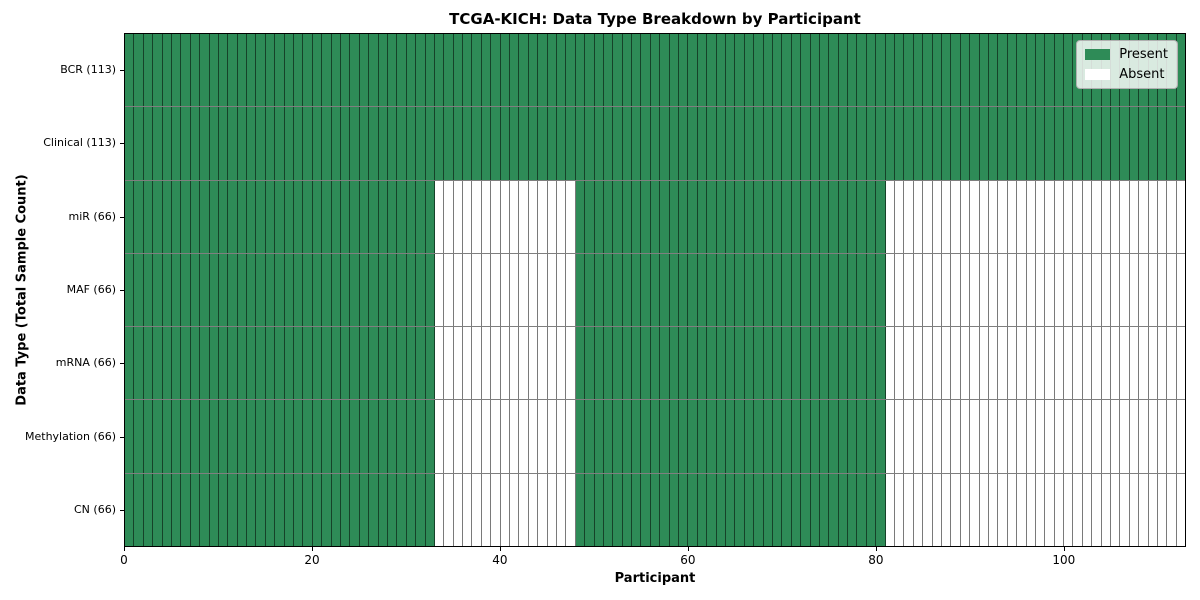 This screenshot has width=1200, height=600. Describe the element at coordinates (500, 560) in the screenshot. I see `x-tick-label: 40` at that location.